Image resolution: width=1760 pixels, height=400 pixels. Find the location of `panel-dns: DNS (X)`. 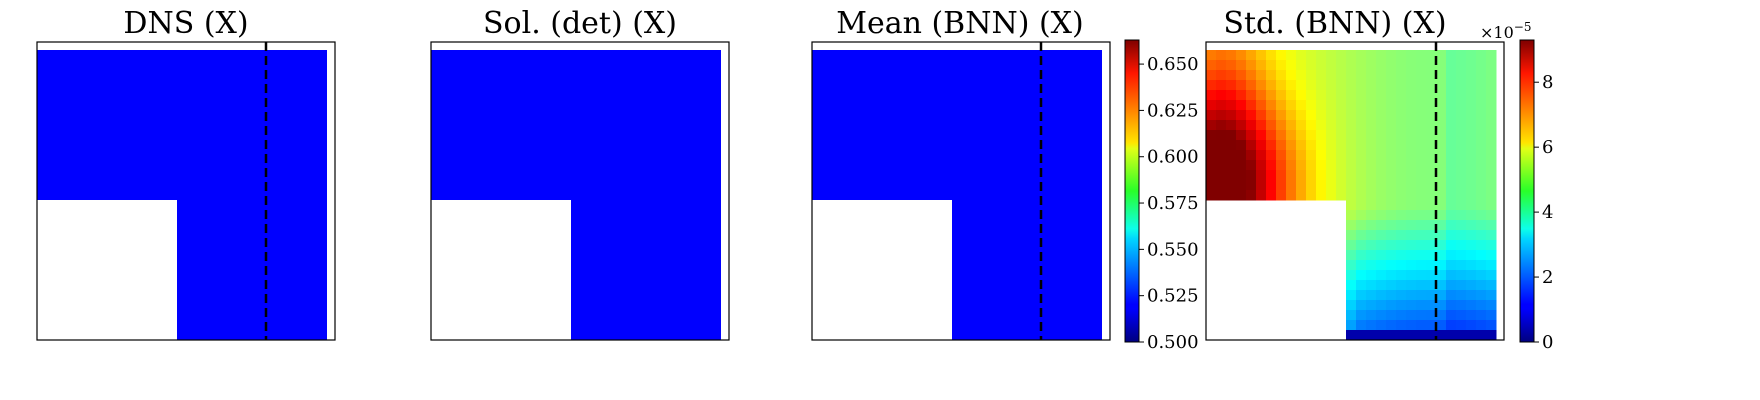

panel-dns: DNS (X) is located at coordinates (186, 173).